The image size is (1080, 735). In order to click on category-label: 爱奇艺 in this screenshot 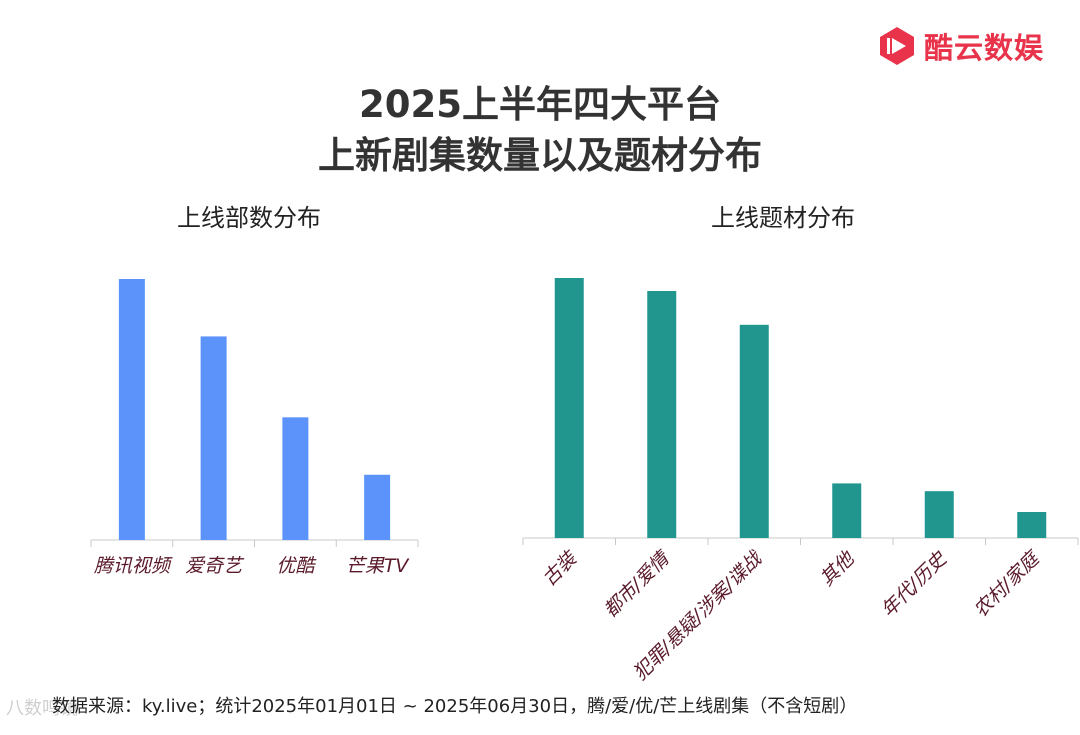, I will do `click(215, 566)`.